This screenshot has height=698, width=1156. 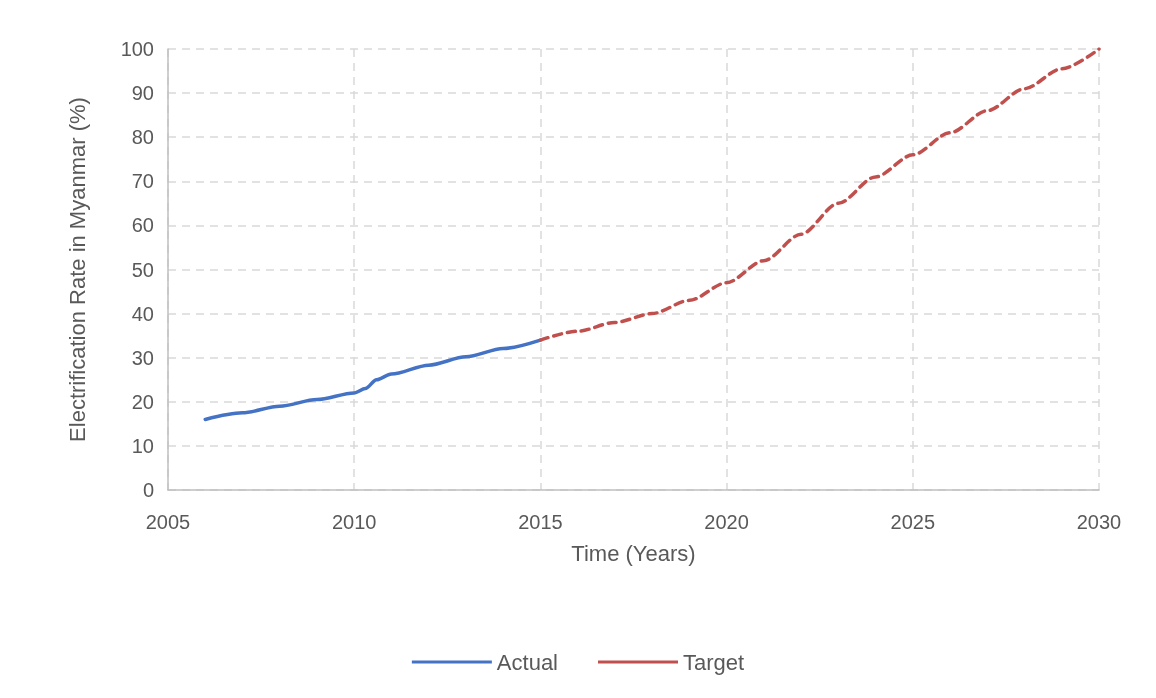 What do you see at coordinates (726, 522) in the screenshot?
I see `x-tick-label: 2020` at bounding box center [726, 522].